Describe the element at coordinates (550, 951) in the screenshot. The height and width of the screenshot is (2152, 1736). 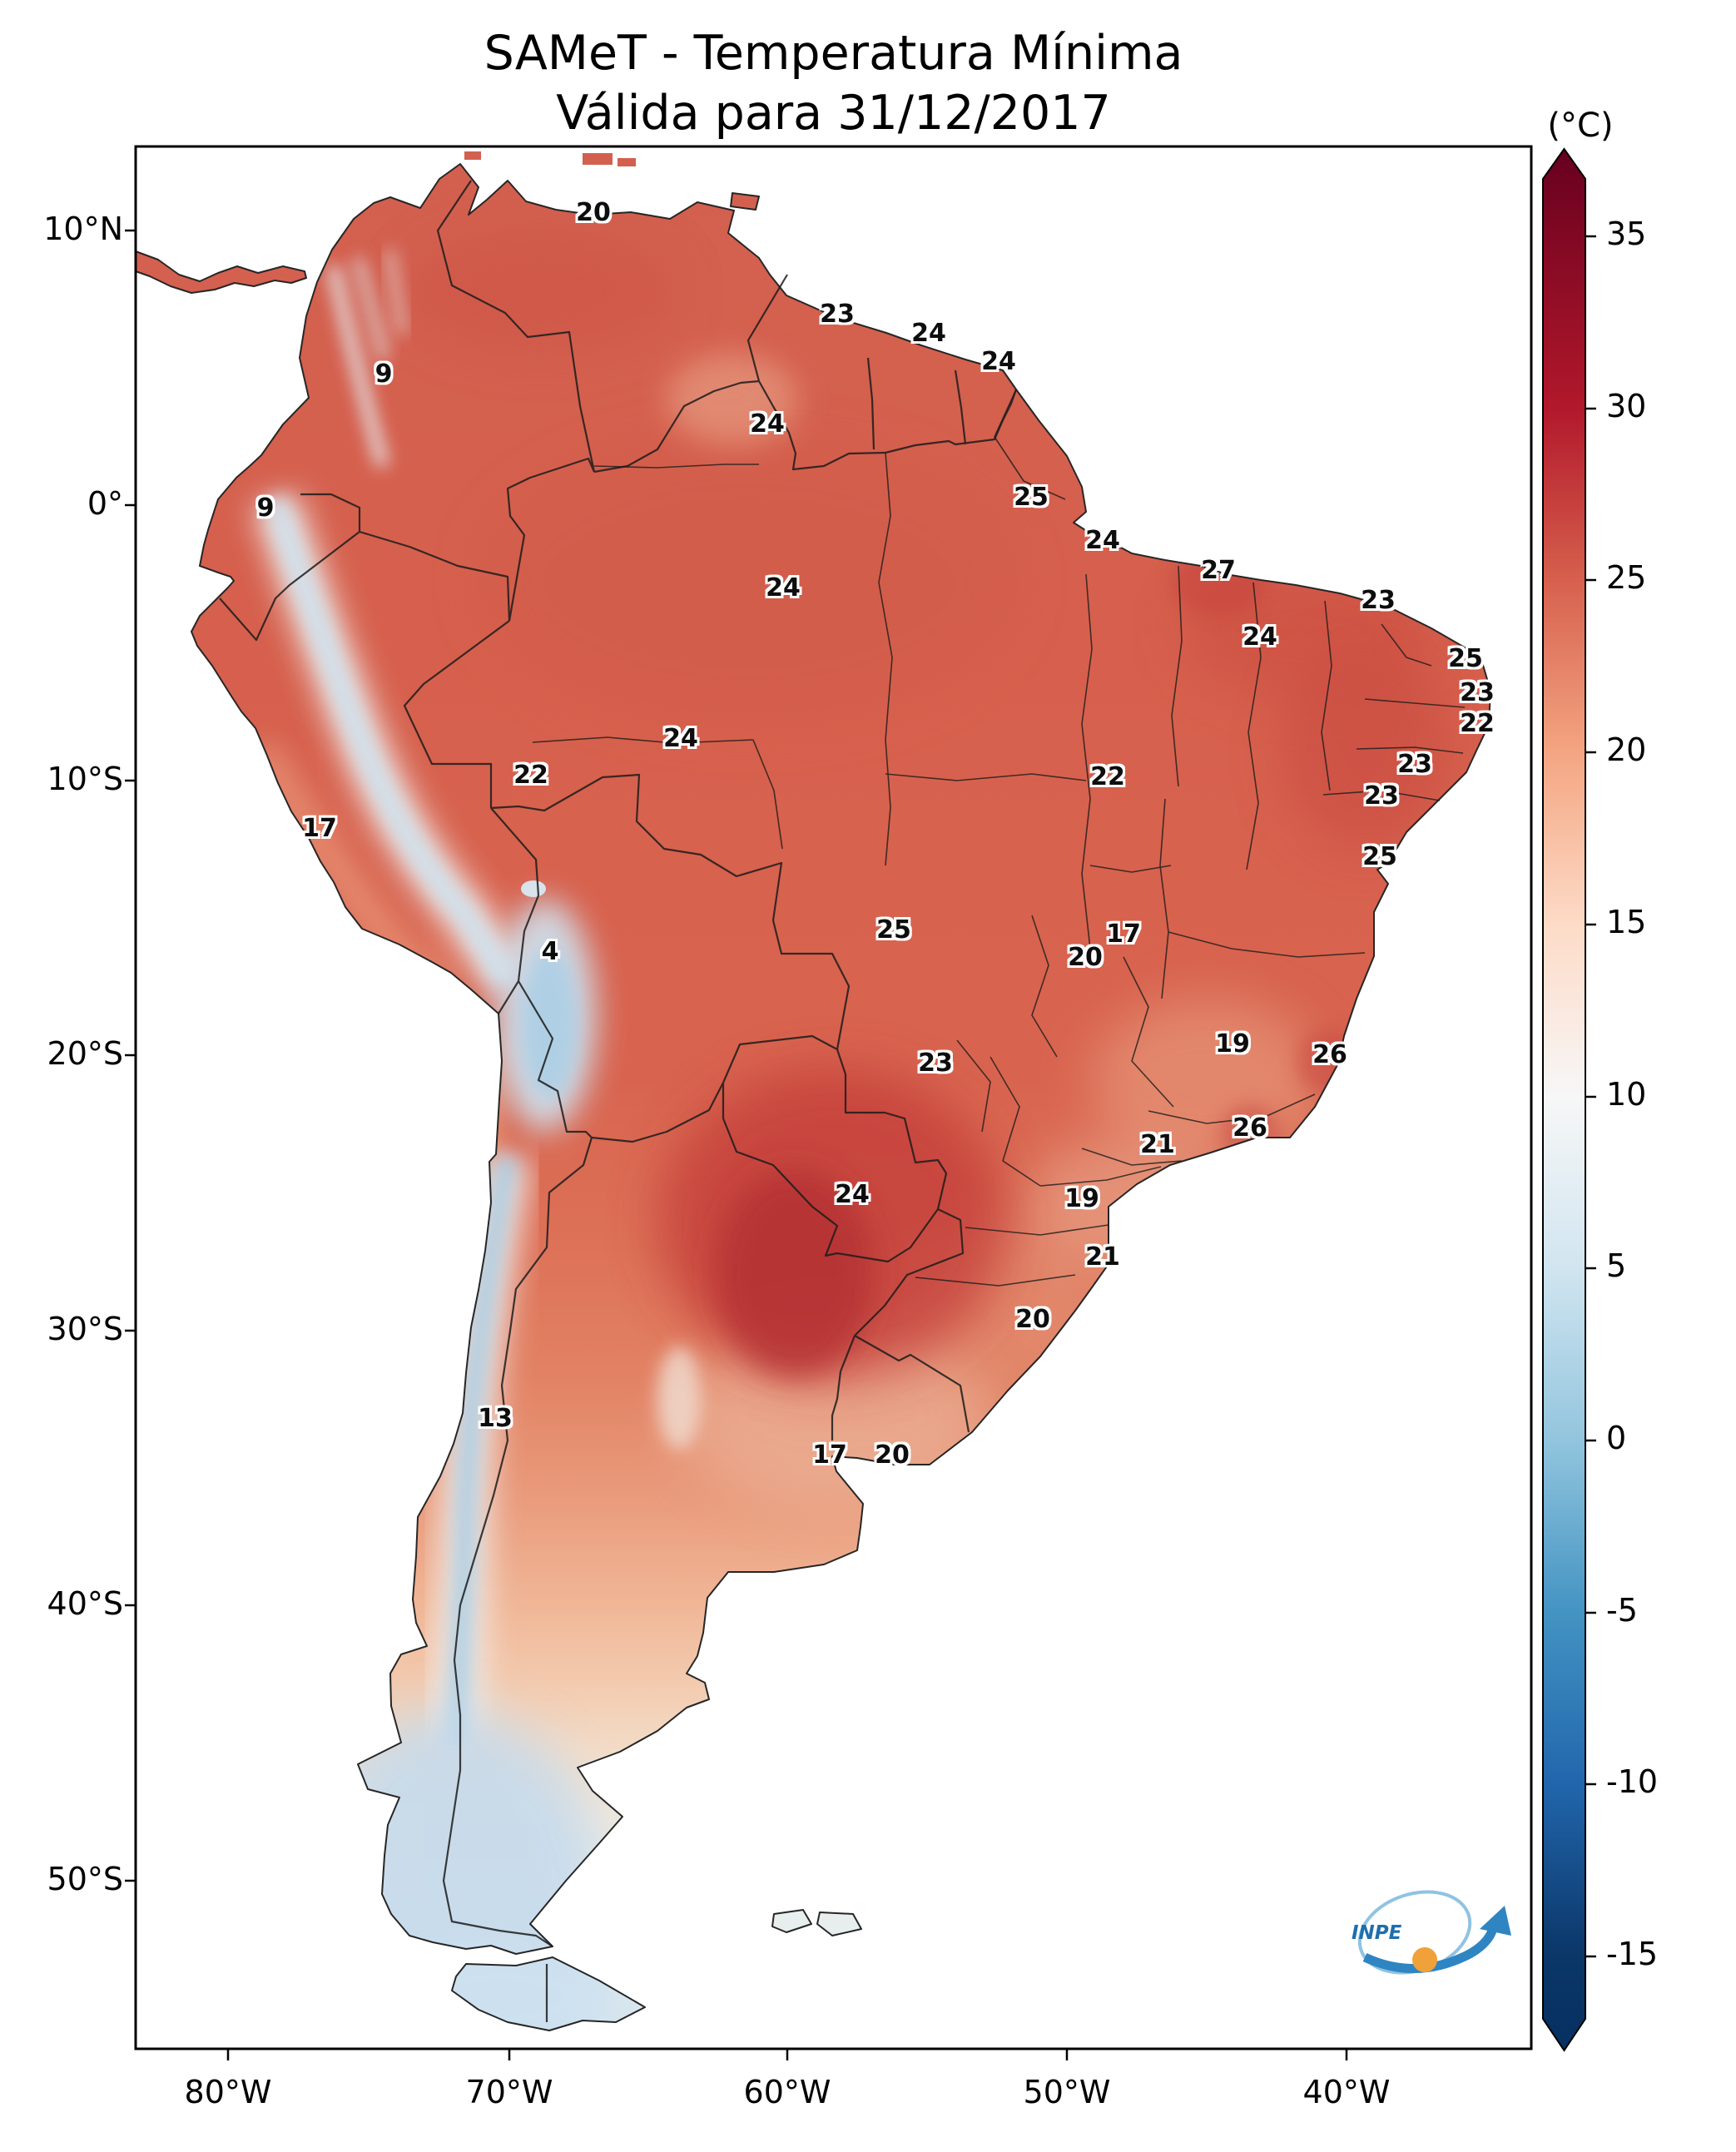
I see `temperature-label: 4` at that location.